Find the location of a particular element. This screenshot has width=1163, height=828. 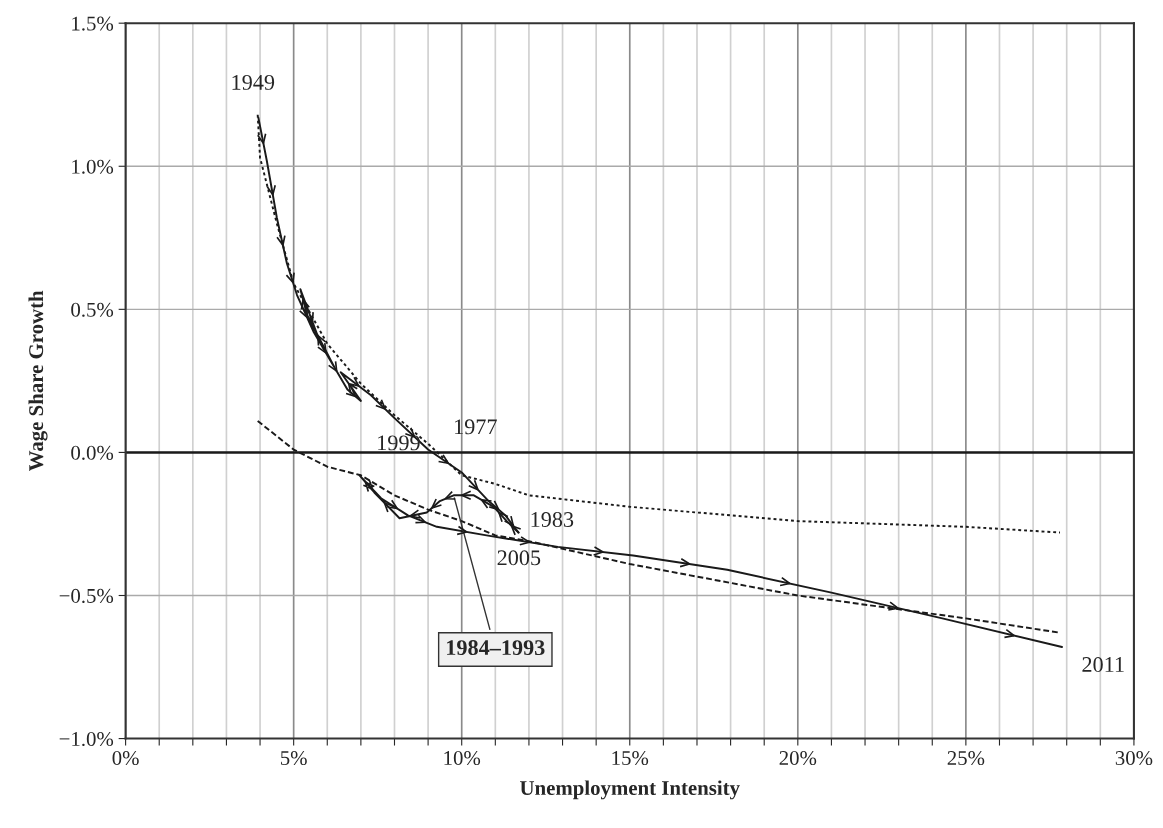

annotation: 1977 is located at coordinates (476, 427).